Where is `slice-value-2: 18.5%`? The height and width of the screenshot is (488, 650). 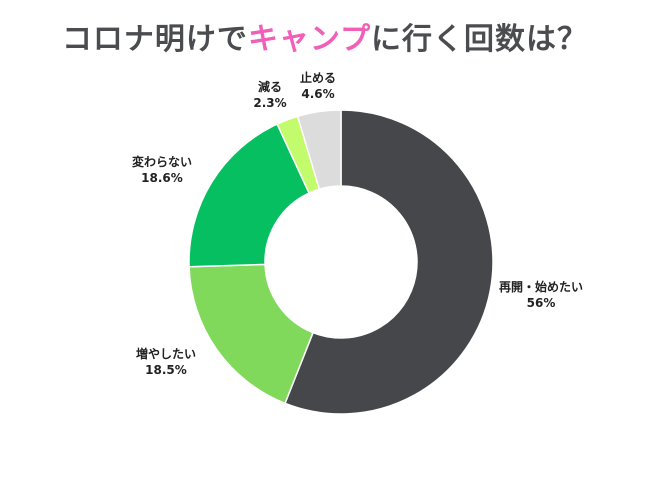
slice-value-2: 18.5% is located at coordinates (166, 370).